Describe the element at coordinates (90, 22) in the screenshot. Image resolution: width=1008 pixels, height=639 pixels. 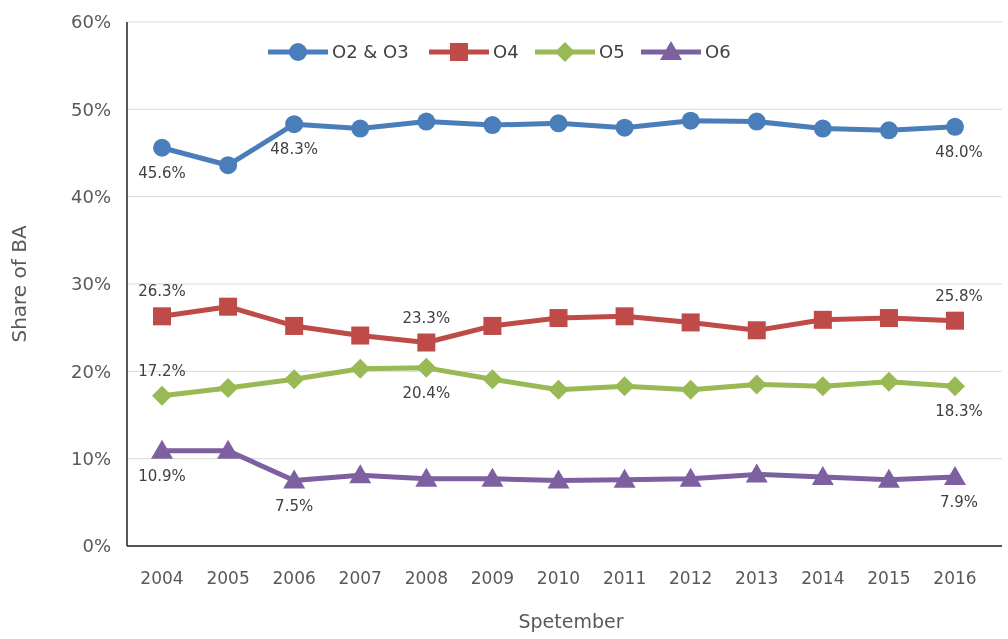
I see `y-tick-label: 60%` at that location.